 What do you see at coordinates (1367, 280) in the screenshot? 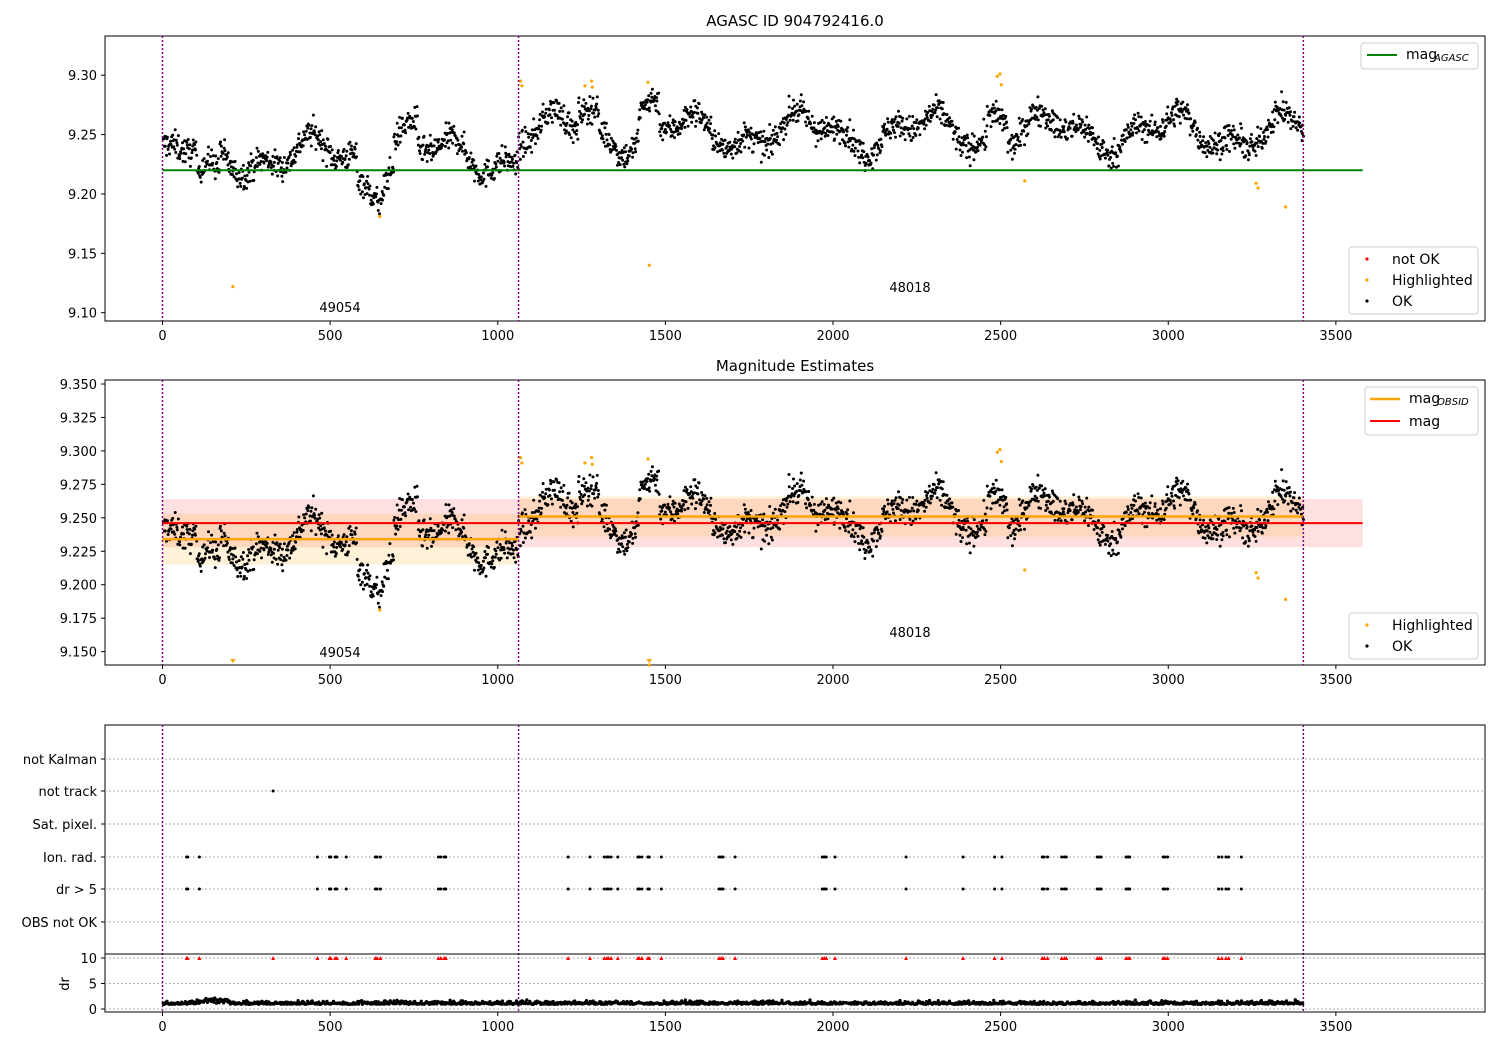
I see `legend-highlighted-marker` at bounding box center [1367, 280].